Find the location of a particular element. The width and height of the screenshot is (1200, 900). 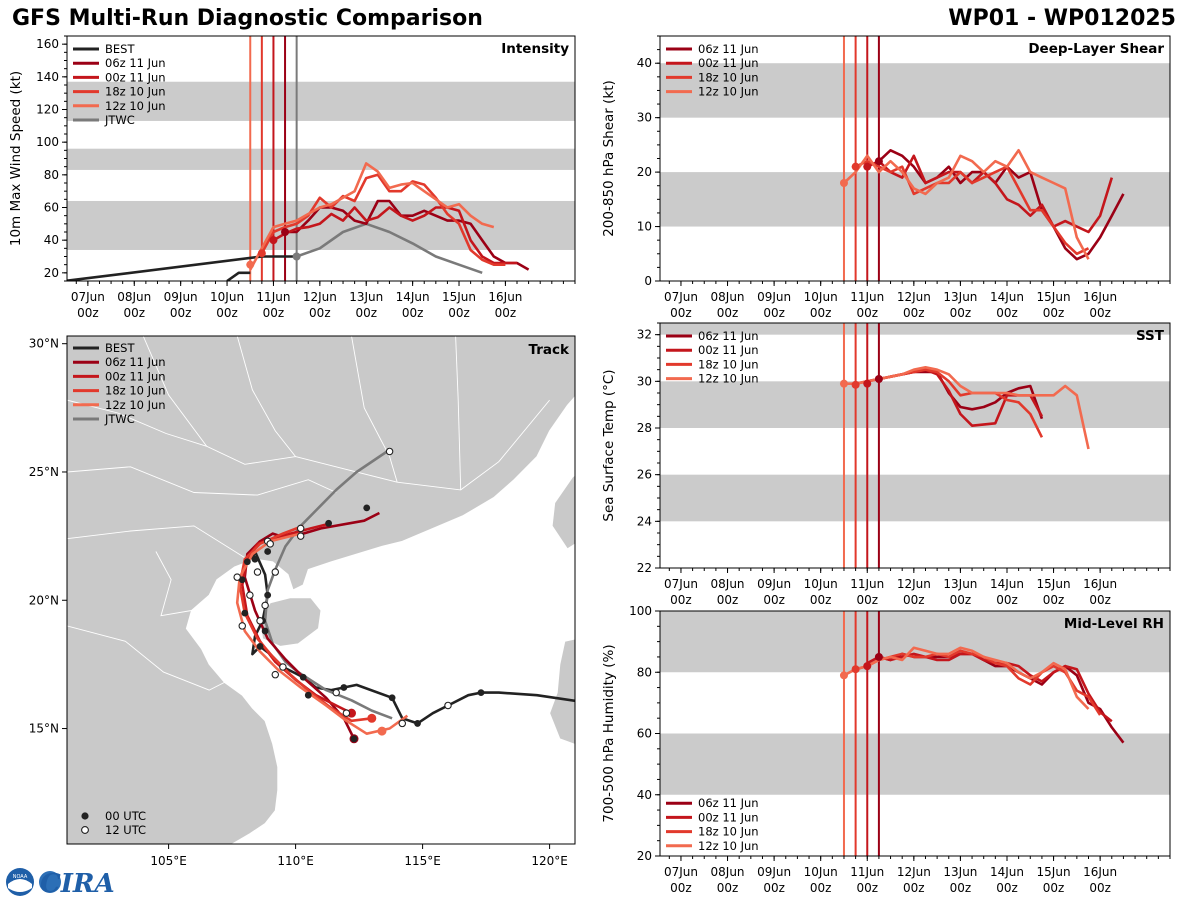

sst-frame is located at coordinates (915, 445).